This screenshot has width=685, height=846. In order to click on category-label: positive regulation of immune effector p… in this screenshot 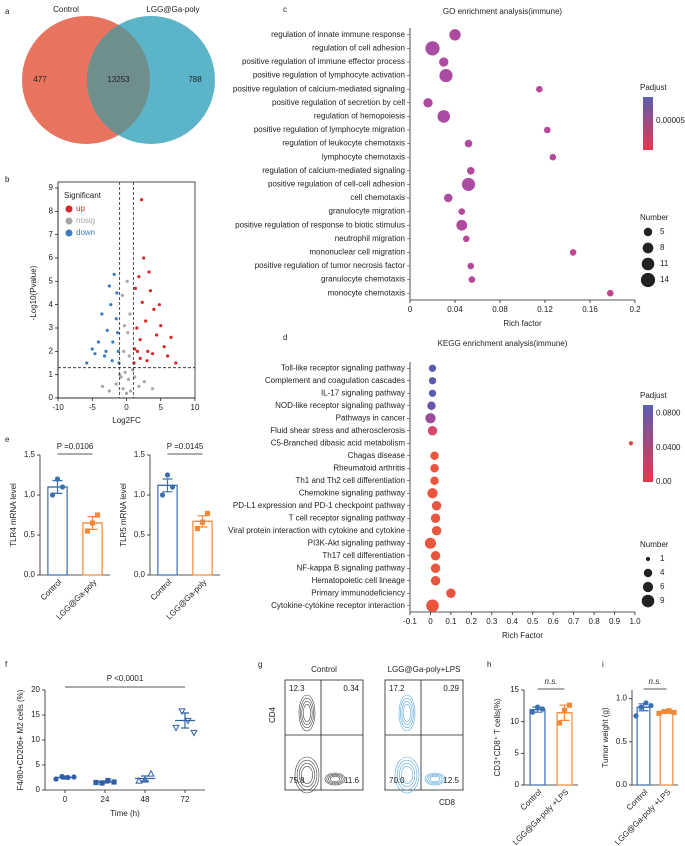, I will do `click(323, 61)`.